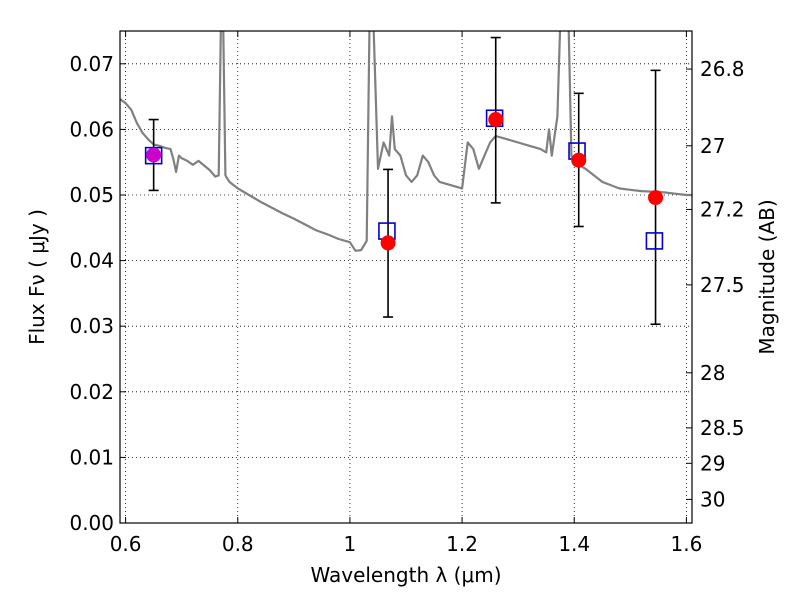  What do you see at coordinates (405, 575) in the screenshot?
I see `x-axis-label: Wavelength λ (μm)` at bounding box center [405, 575].